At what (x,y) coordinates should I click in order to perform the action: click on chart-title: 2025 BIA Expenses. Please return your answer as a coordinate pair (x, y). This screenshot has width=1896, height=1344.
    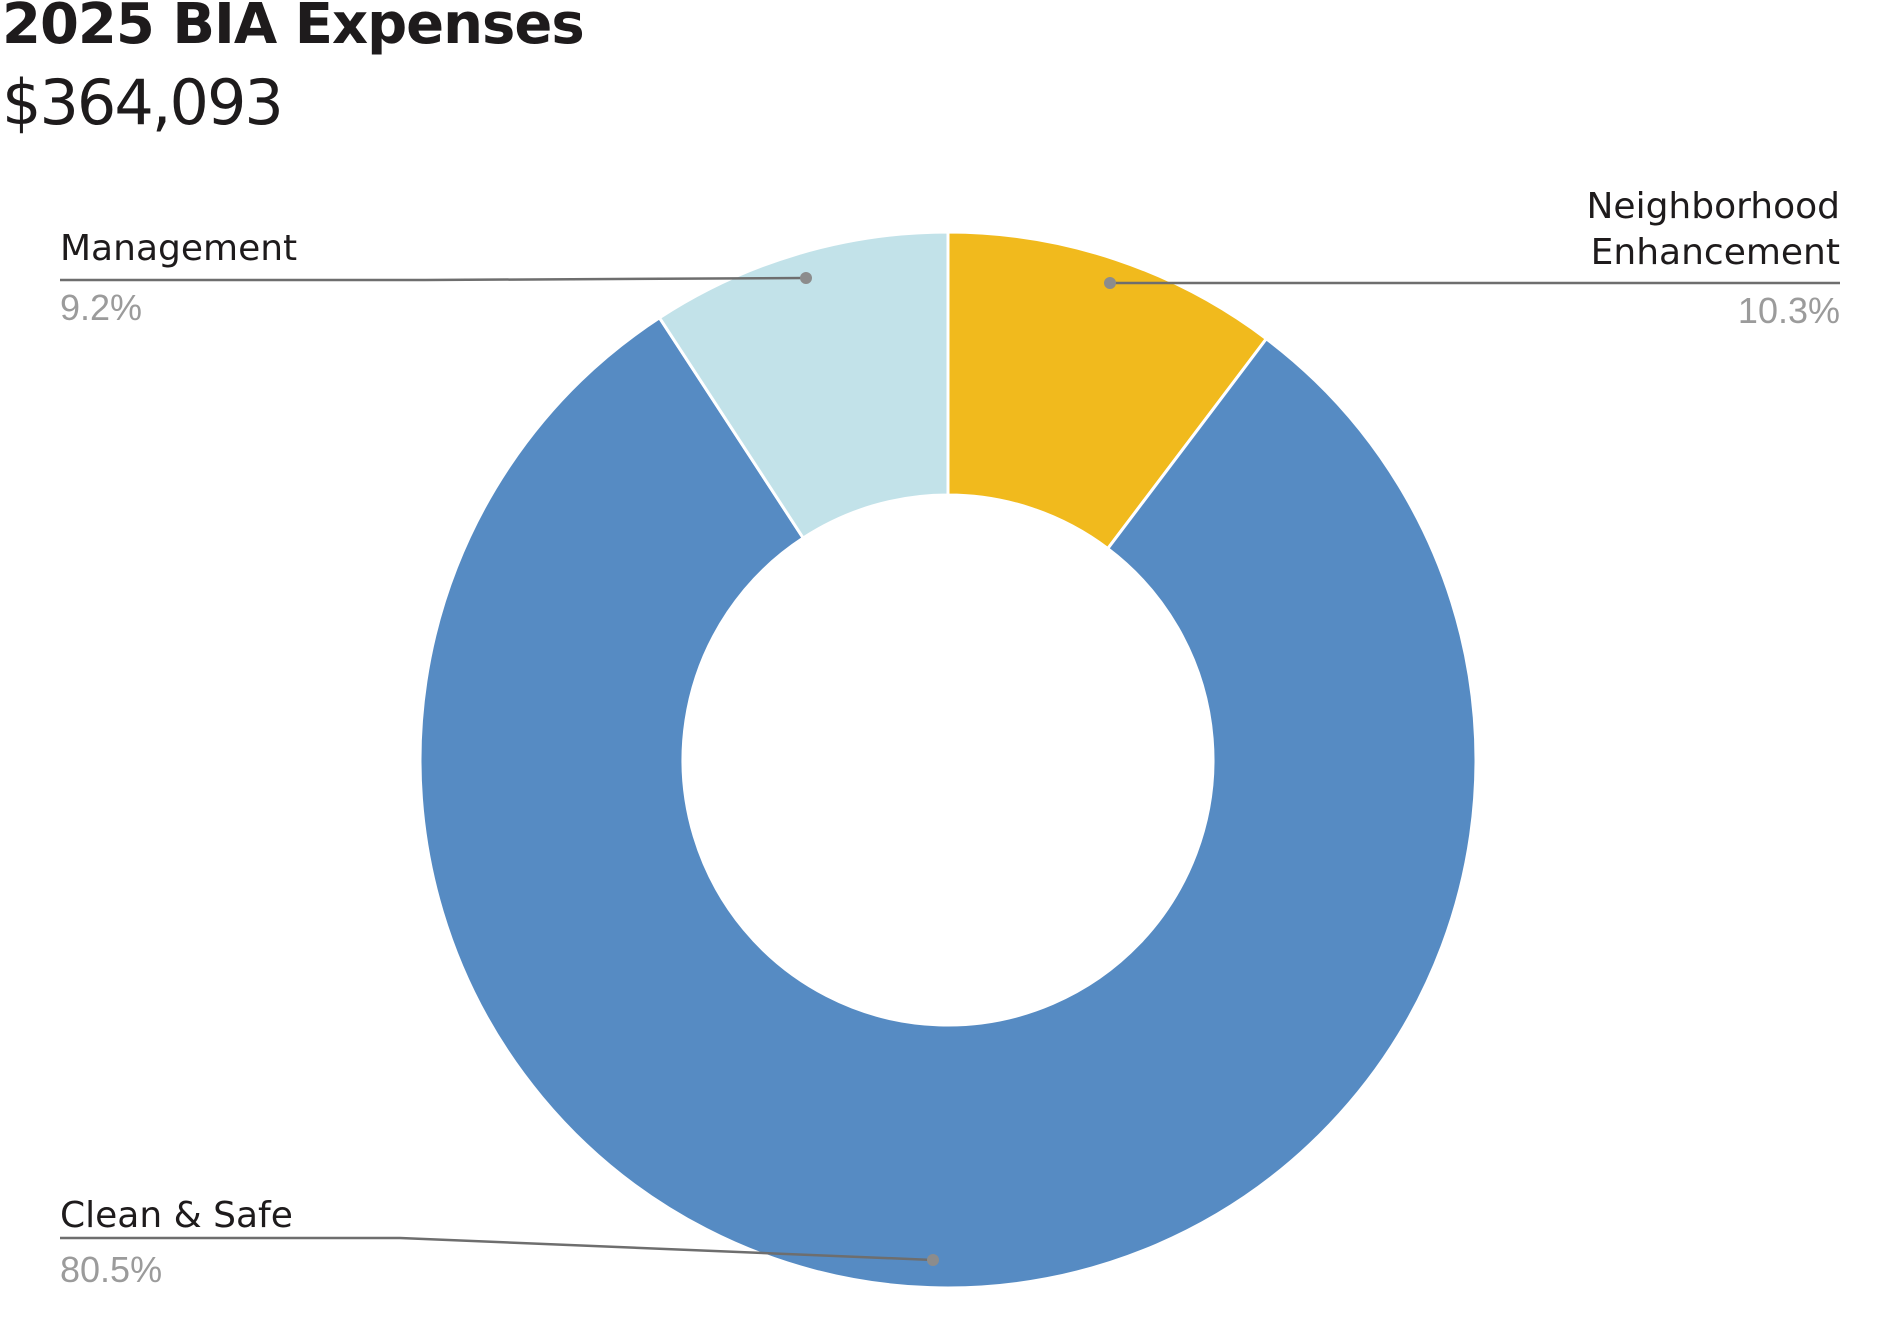
    Looking at the image, I should click on (293, 28).